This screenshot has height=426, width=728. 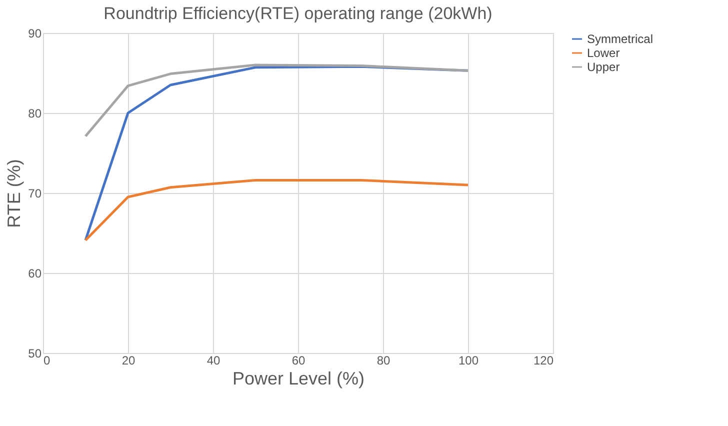 What do you see at coordinates (383, 361) in the screenshot?
I see `x-tick-label: 80` at bounding box center [383, 361].